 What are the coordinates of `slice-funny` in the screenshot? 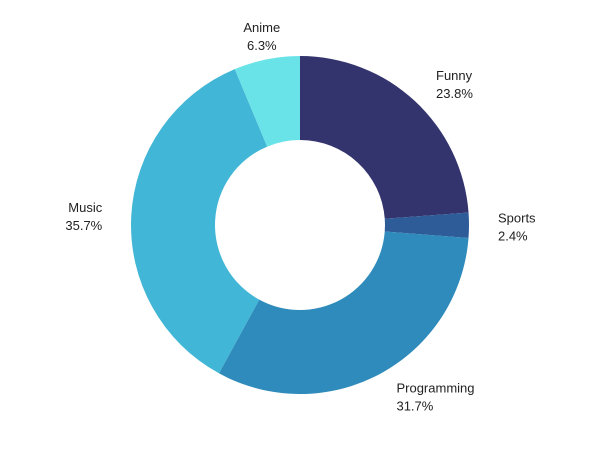 It's located at (384, 137).